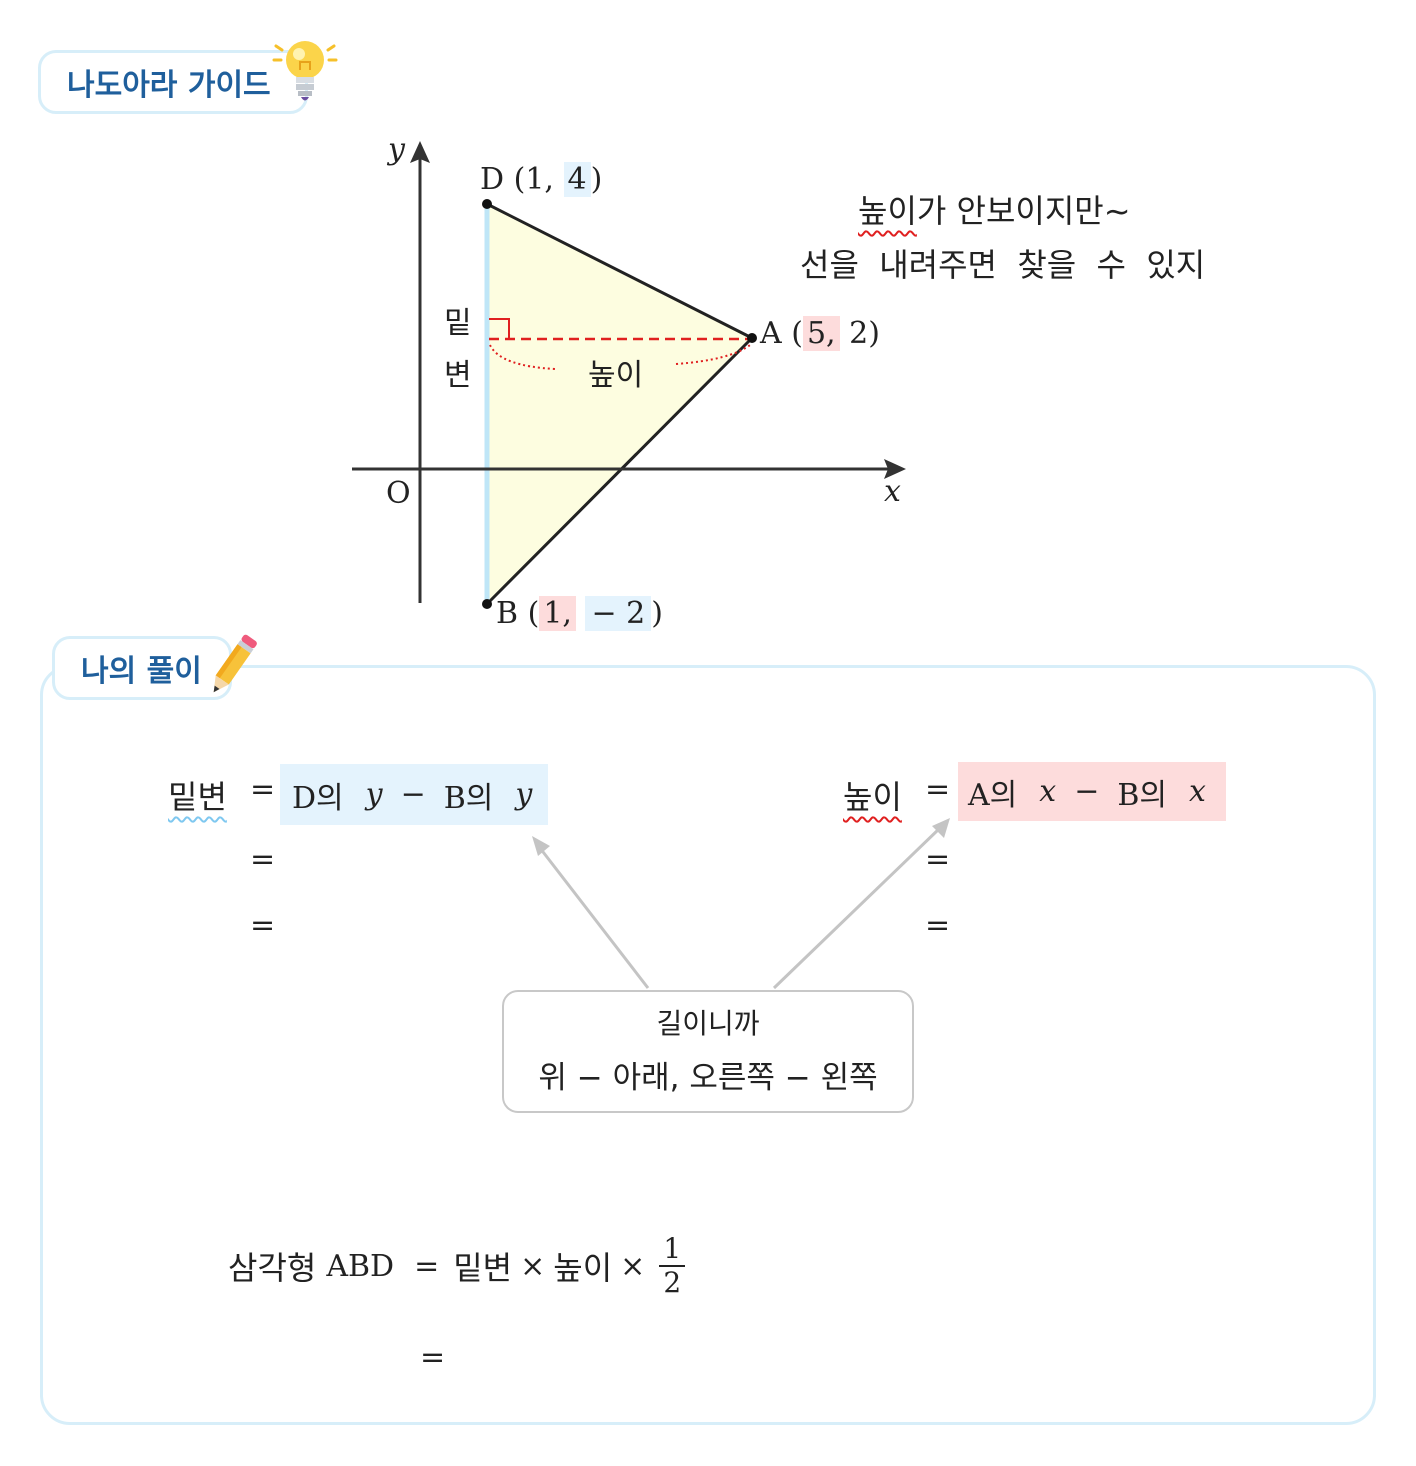  What do you see at coordinates (938, 925) in the screenshot?
I see `height-eq-3: =` at bounding box center [938, 925].